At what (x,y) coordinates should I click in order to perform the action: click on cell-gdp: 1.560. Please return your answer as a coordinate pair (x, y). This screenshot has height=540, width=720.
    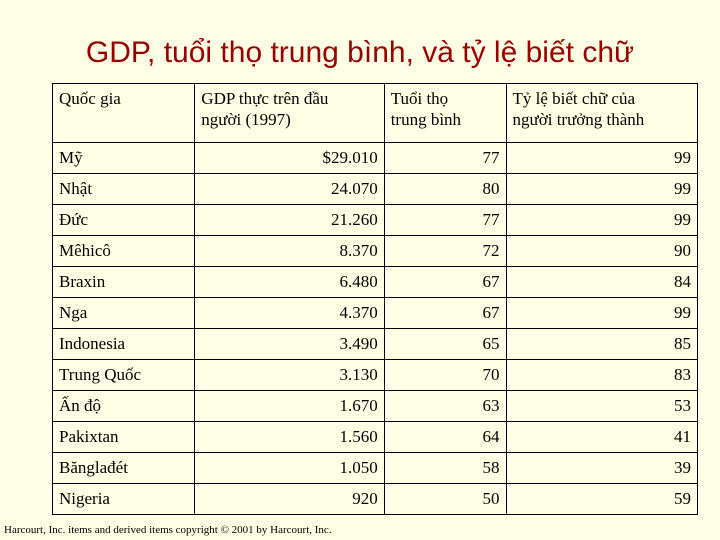
    Looking at the image, I should click on (289, 437).